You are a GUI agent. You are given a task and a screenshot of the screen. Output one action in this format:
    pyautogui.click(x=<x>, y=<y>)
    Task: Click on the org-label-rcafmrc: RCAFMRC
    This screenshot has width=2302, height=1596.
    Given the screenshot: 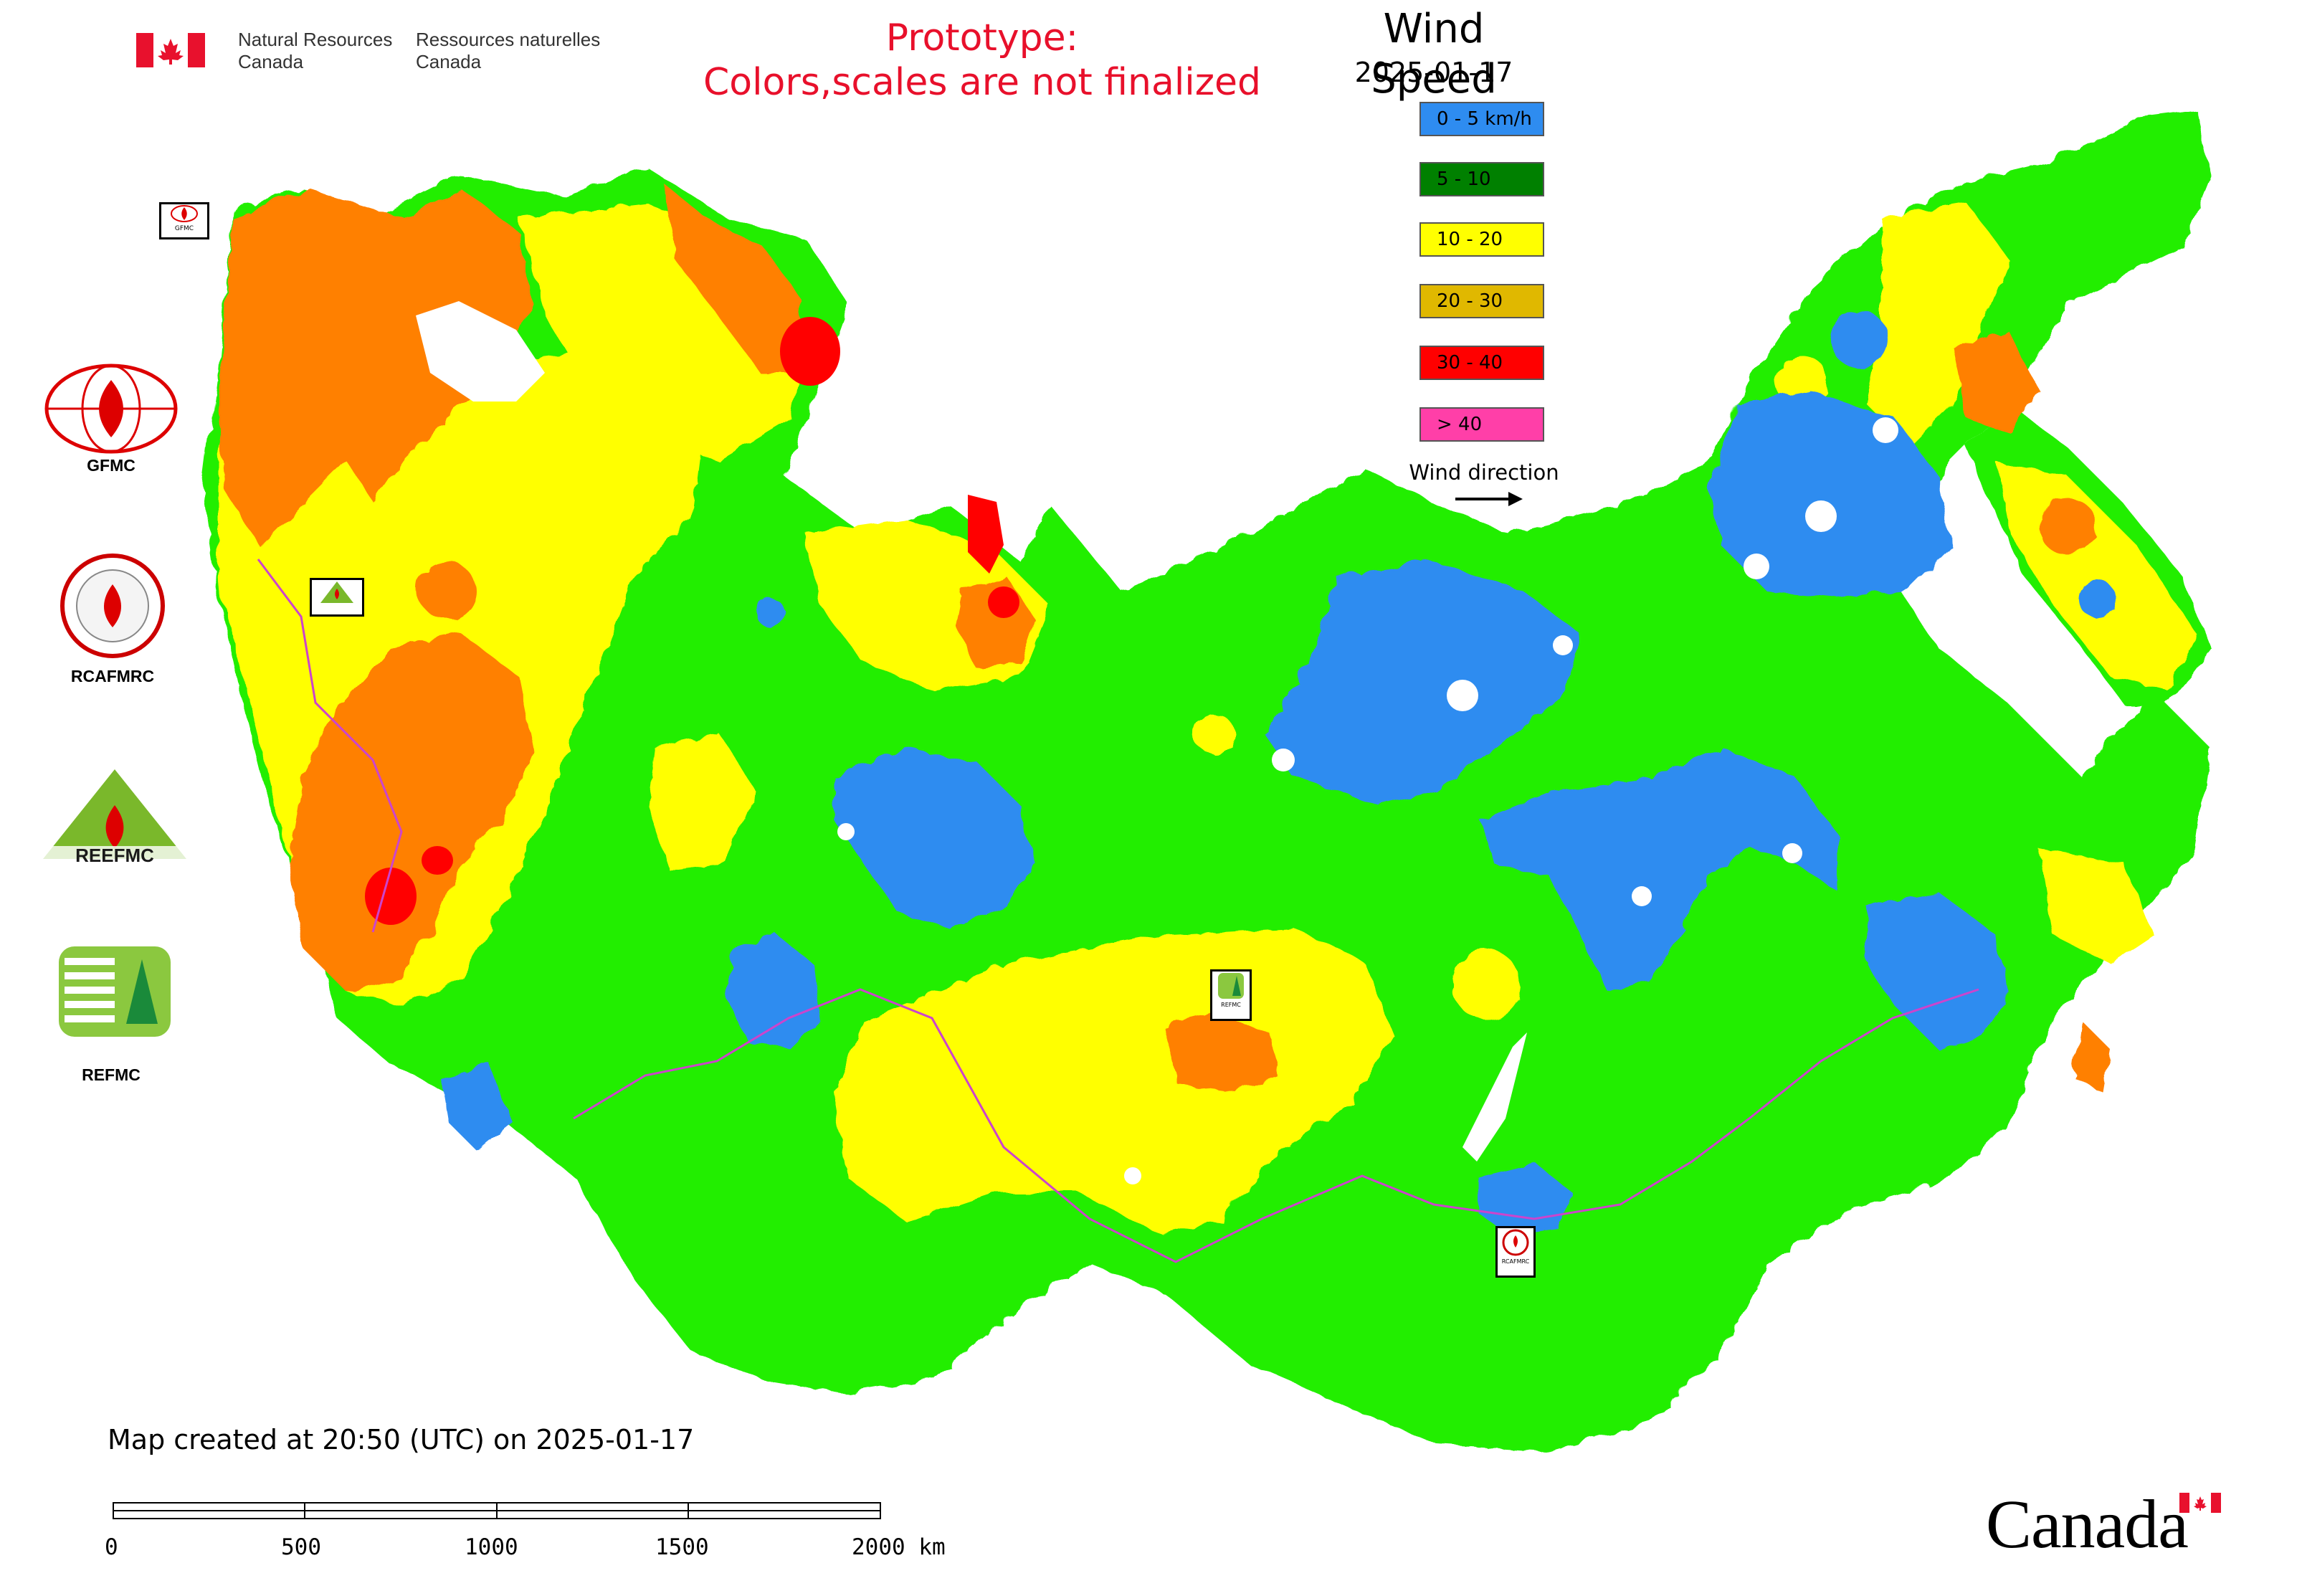 What is the action you would take?
    pyautogui.click(x=113, y=676)
    